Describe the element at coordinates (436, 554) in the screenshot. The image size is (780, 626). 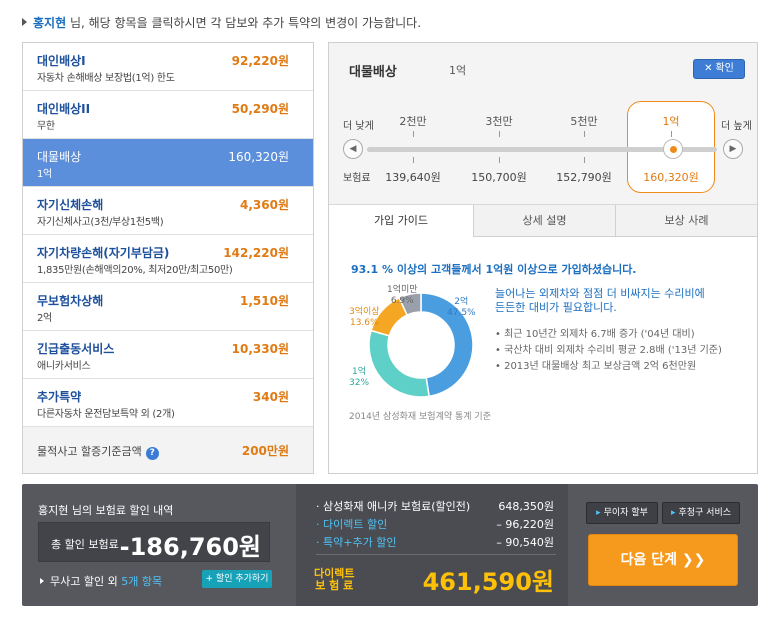
I see `divider` at that location.